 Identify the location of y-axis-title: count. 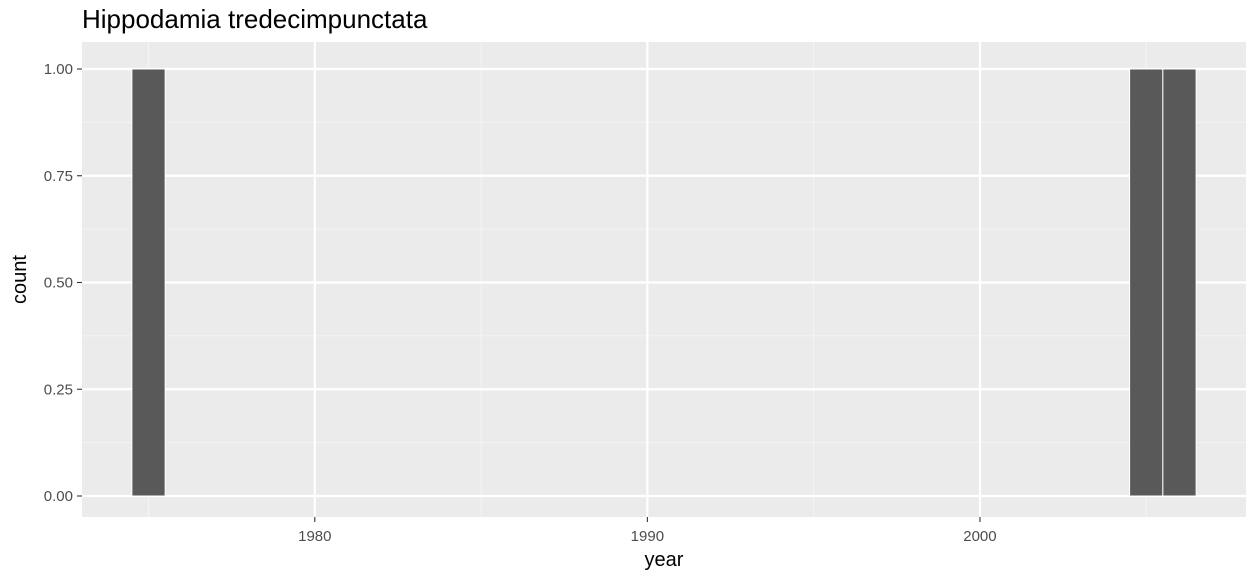
(20, 279).